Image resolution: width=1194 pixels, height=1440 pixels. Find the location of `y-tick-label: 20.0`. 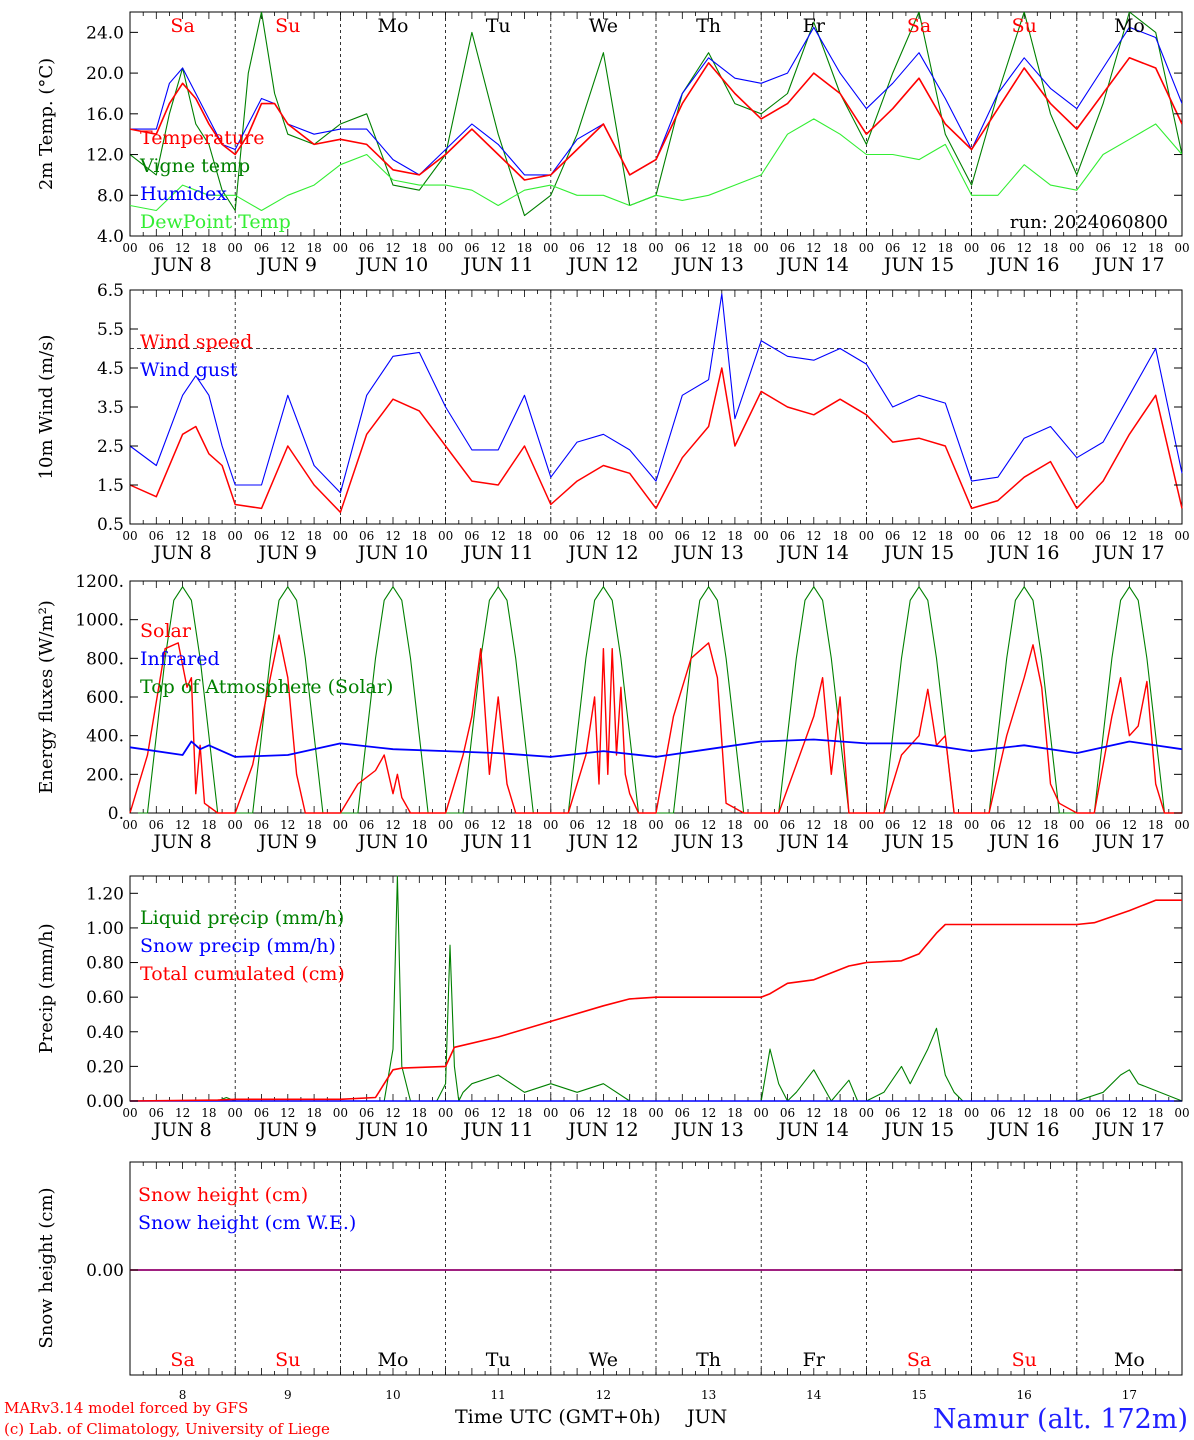

y-tick-label: 20.0 is located at coordinates (105, 74).